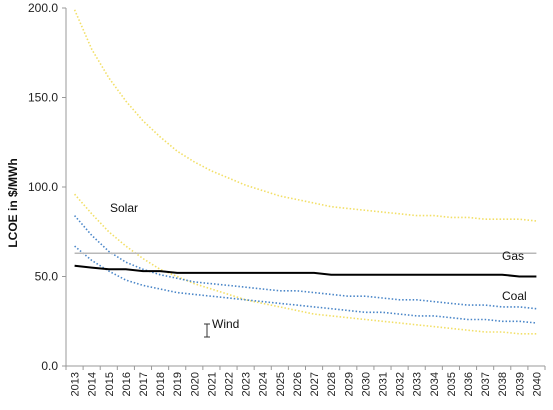  Describe the element at coordinates (207, 330) in the screenshot. I see `text-cursor-icon` at that location.